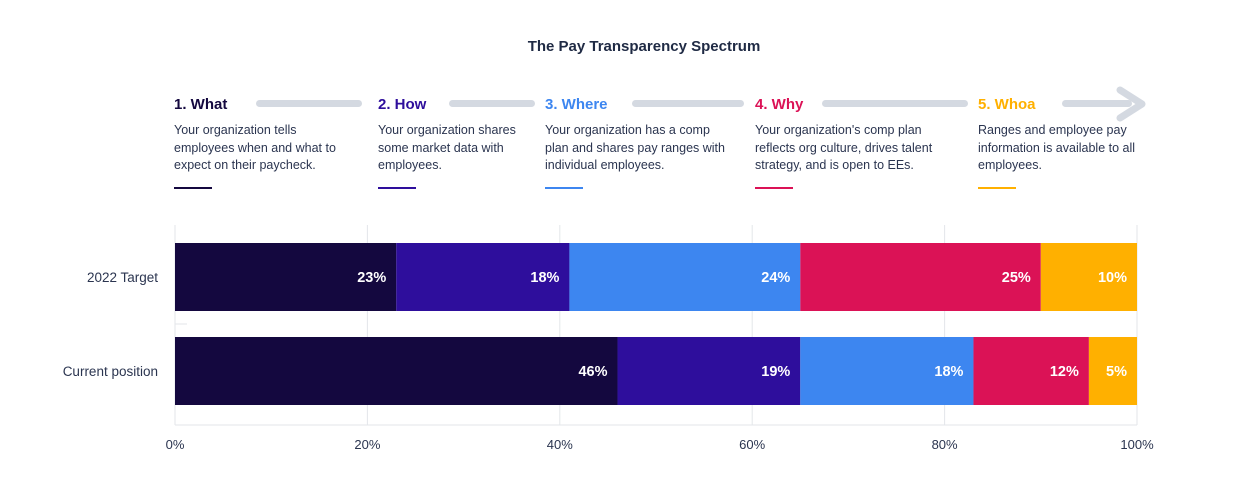 The width and height of the screenshot is (1238, 497). What do you see at coordinates (945, 444) in the screenshot?
I see `x-tick-label: 80%` at bounding box center [945, 444].